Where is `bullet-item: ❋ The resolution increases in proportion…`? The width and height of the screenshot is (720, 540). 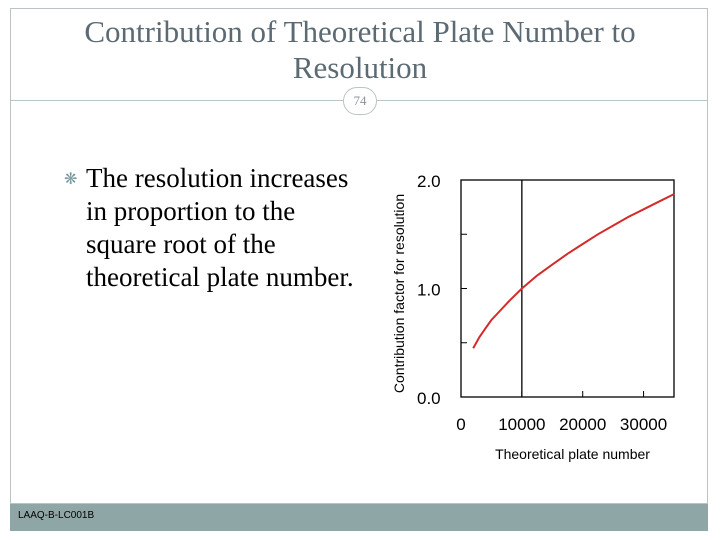 bullet-item: ❋ The resolution increases in proportion… is located at coordinates (214, 228).